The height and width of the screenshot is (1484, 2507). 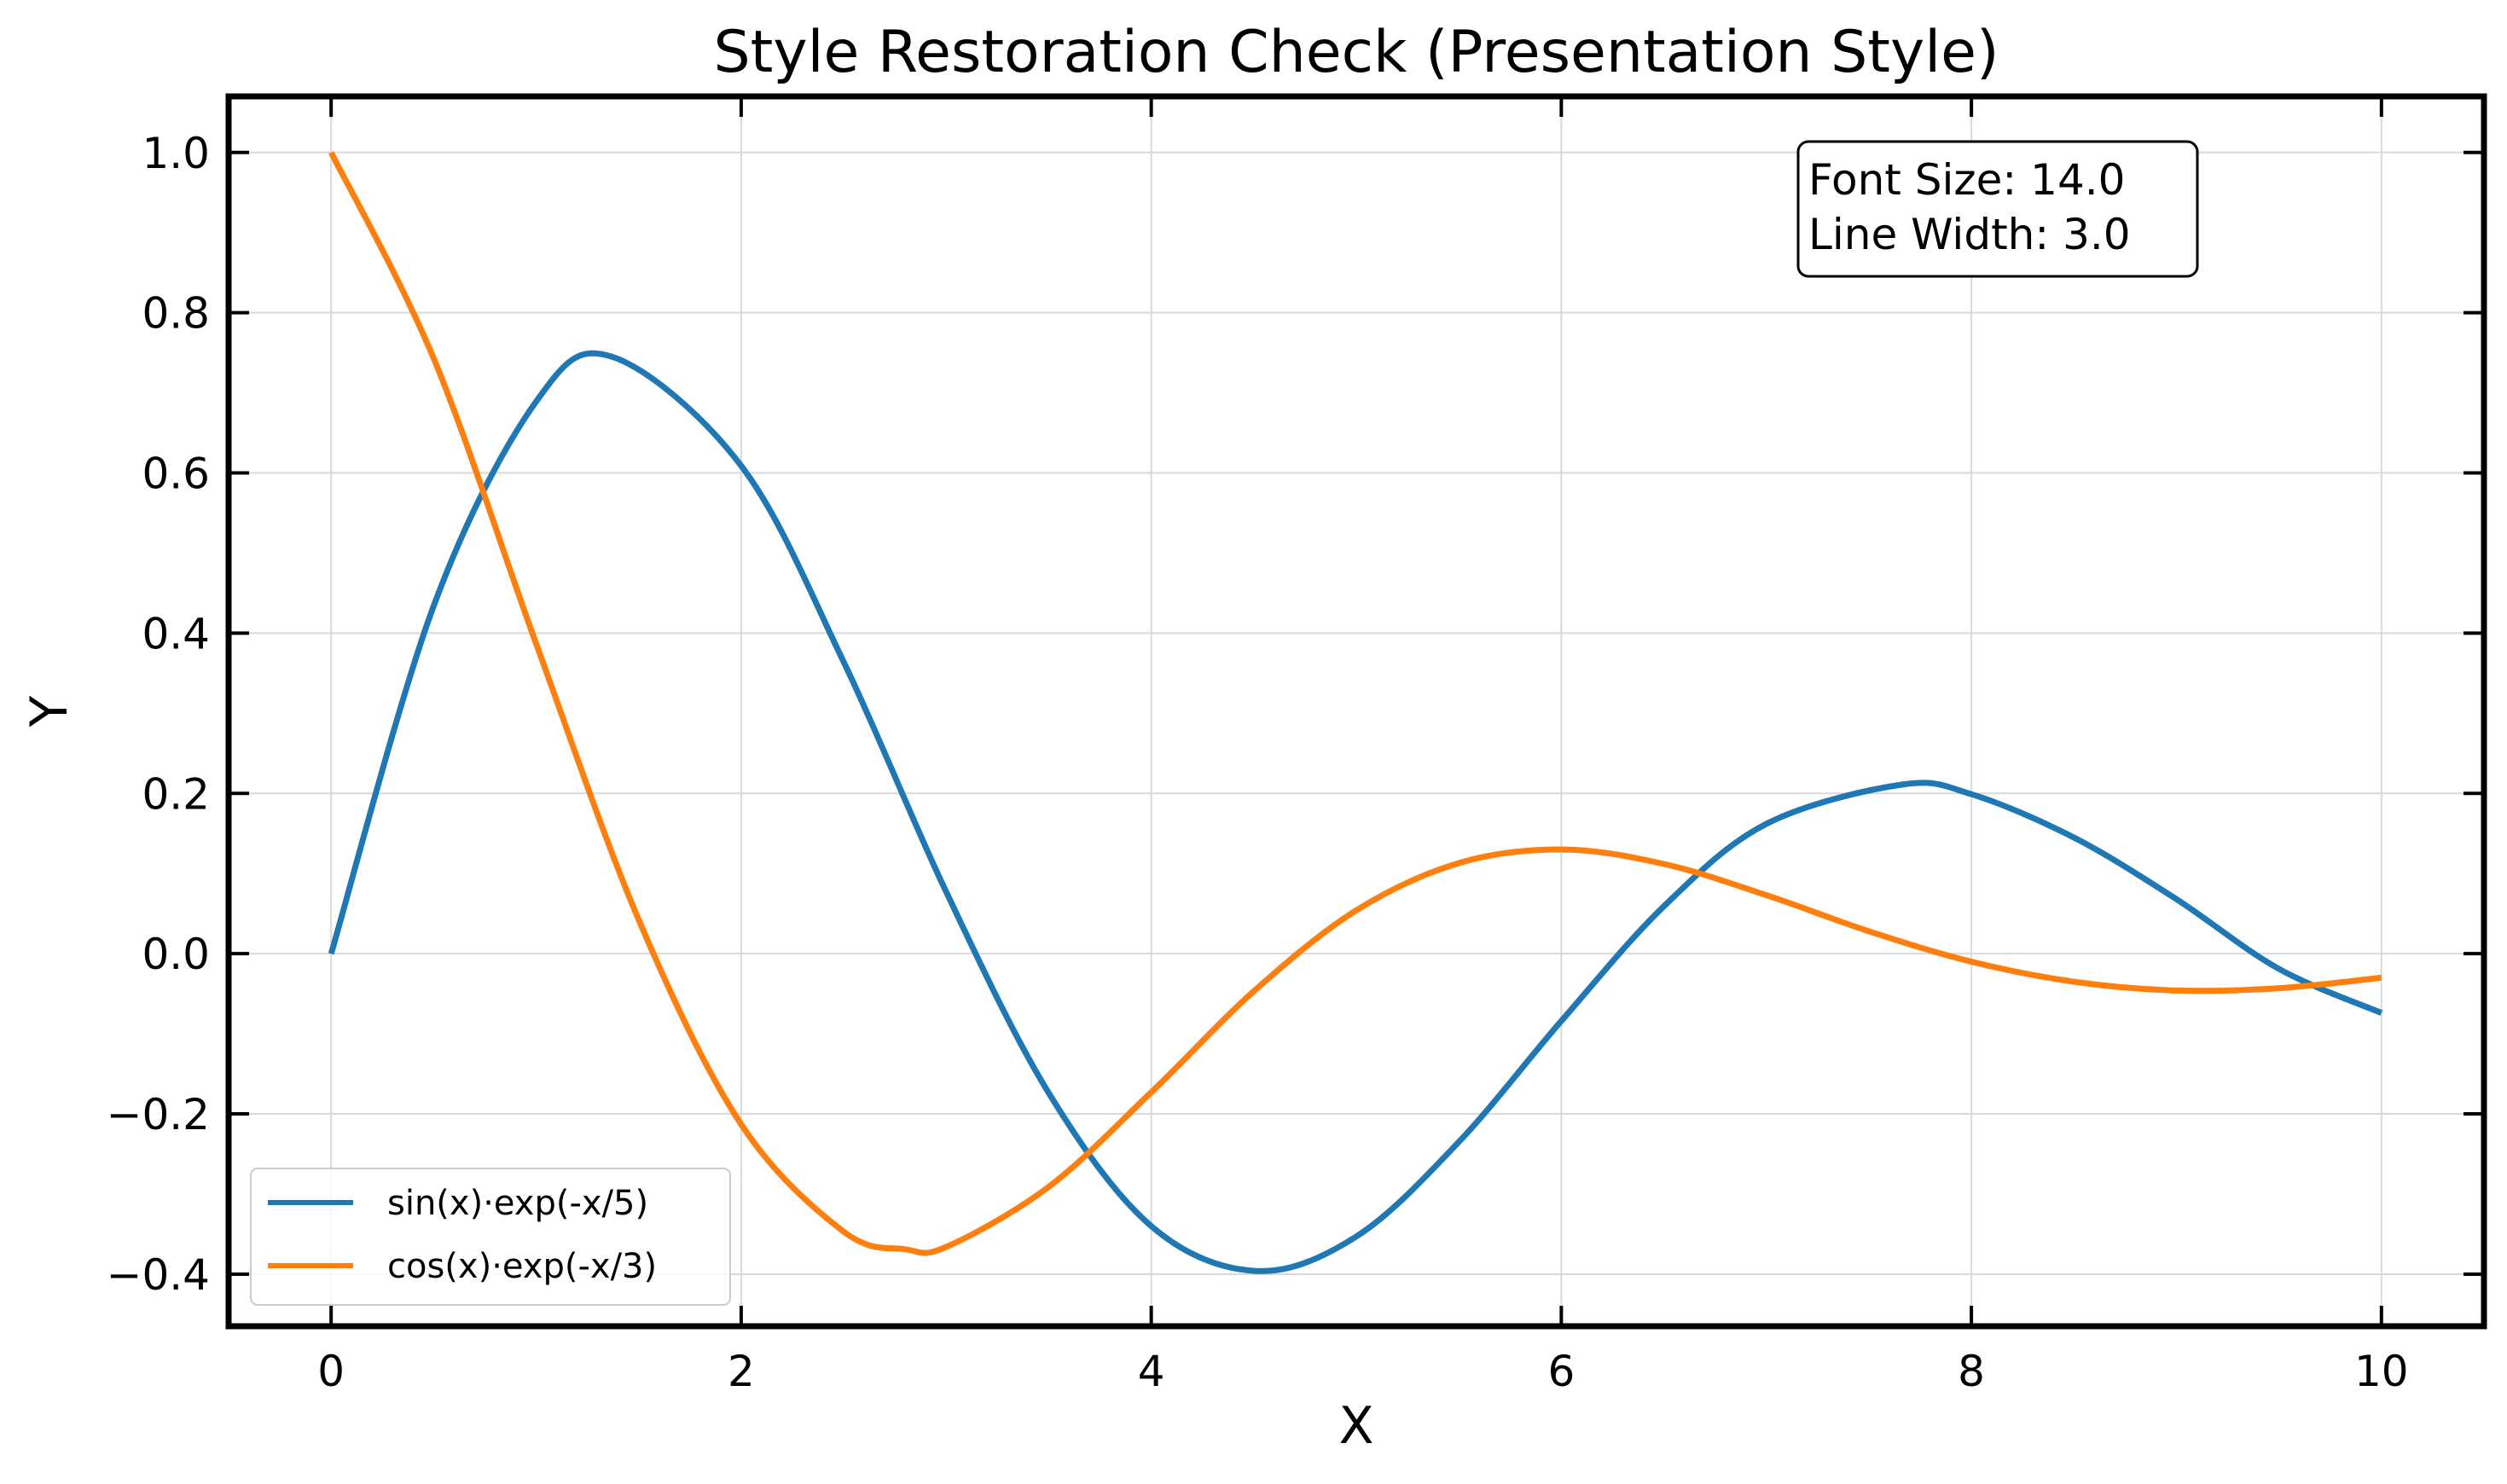 What do you see at coordinates (49, 711) in the screenshot?
I see `y-axis-title: Y` at bounding box center [49, 711].